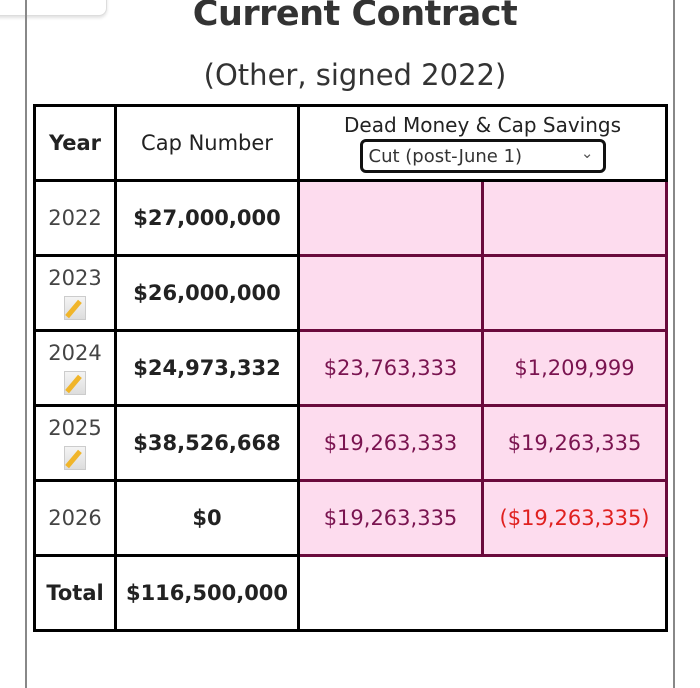 This screenshot has width=700, height=688. I want to click on year-cell: 2023, so click(75, 293).